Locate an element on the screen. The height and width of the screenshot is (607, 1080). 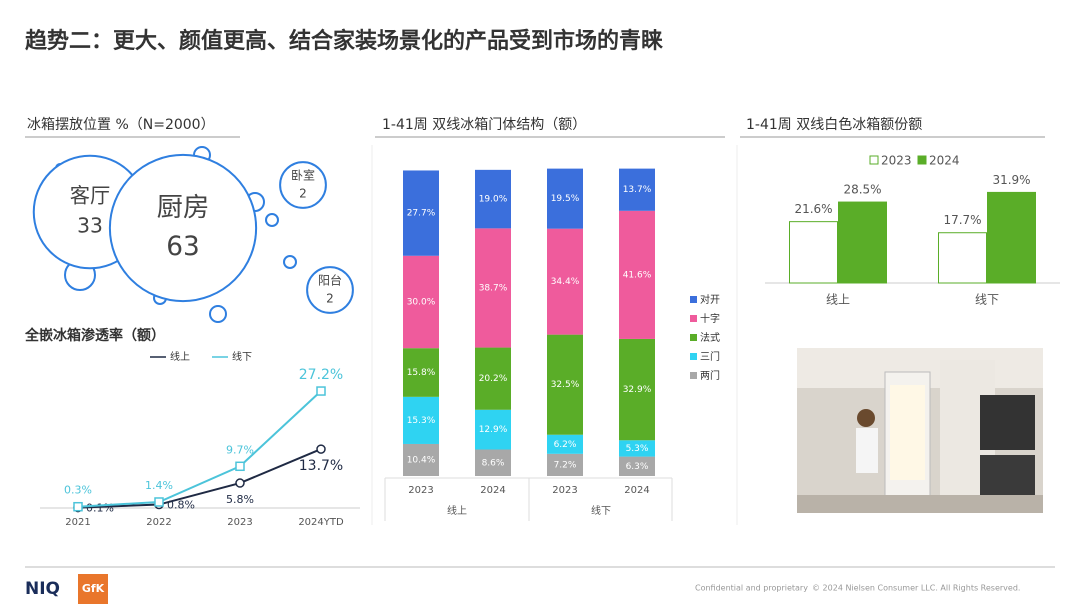
value-label: 0.3% is located at coordinates (78, 490).